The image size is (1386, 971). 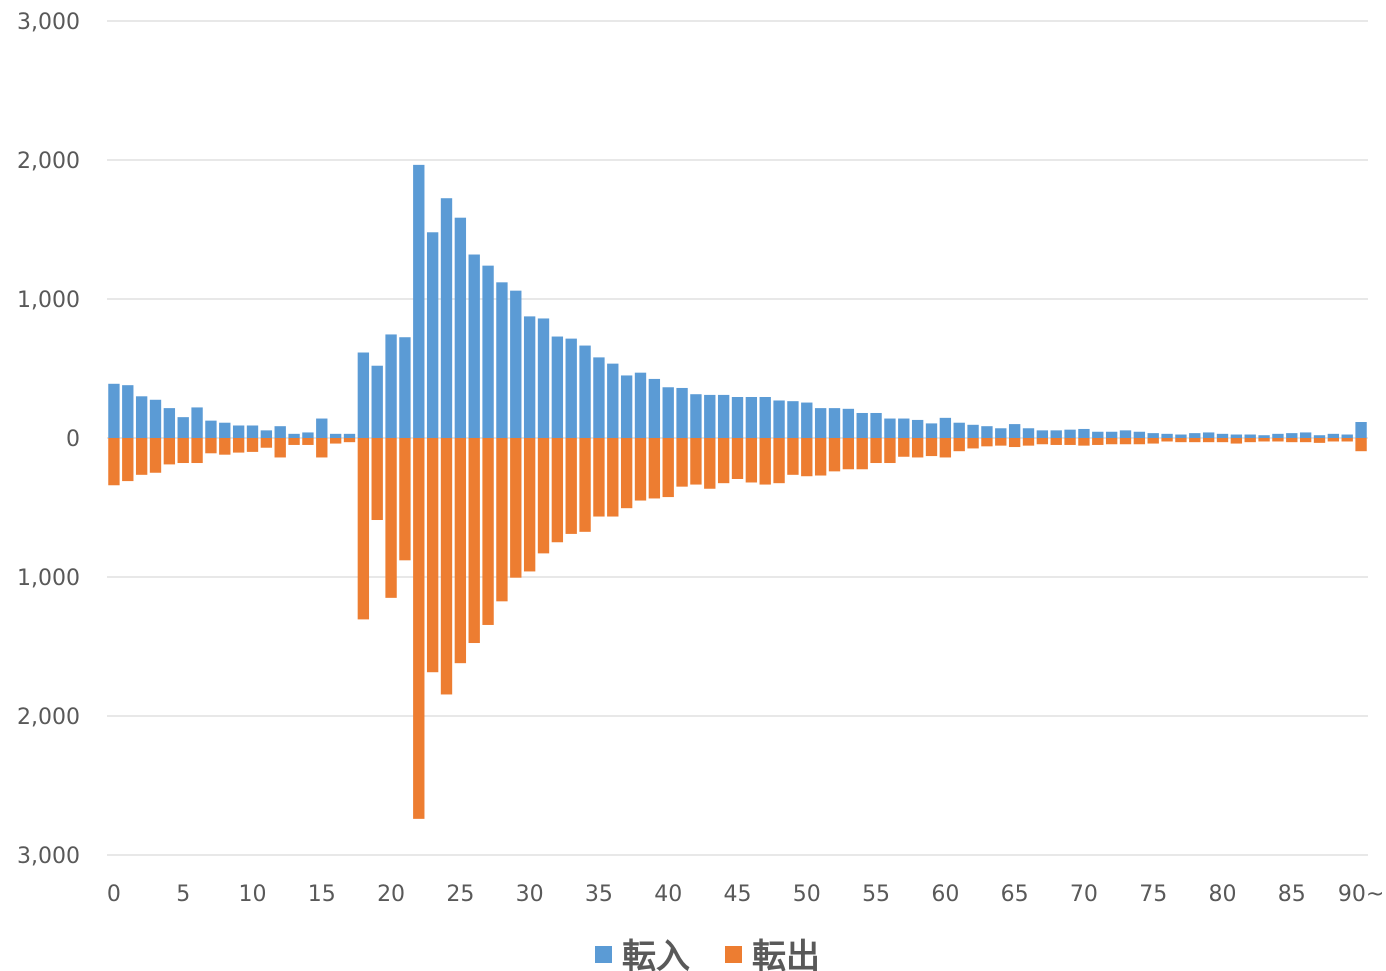 I want to click on x-tick-label: 85, so click(x=1292, y=894).